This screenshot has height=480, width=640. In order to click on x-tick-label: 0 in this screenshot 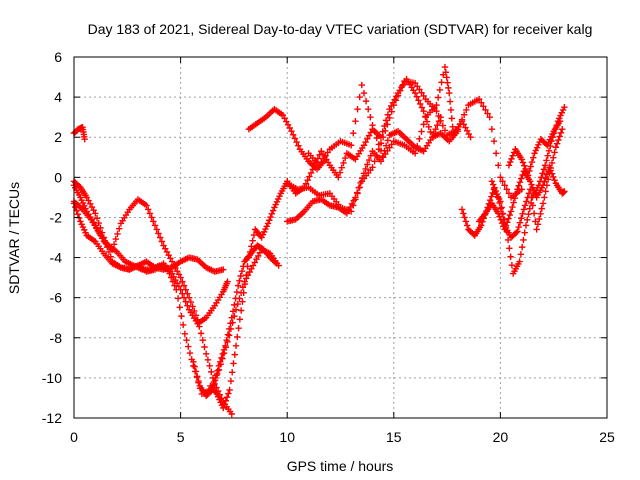, I will do `click(74, 437)`.